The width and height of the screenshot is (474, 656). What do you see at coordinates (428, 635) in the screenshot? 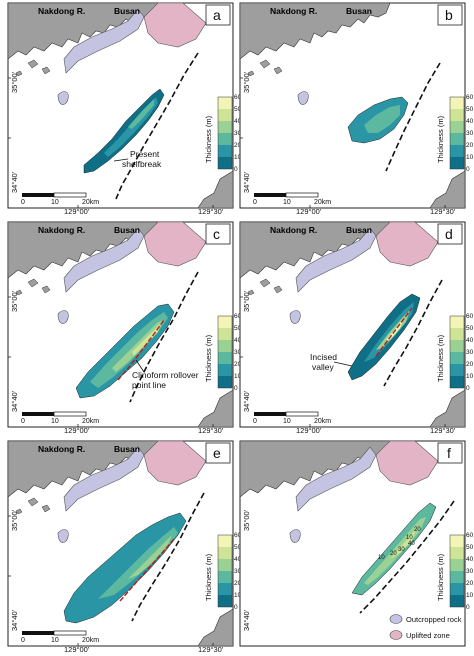
I see `legend-uplift-label: Uplifted zone` at bounding box center [428, 635].